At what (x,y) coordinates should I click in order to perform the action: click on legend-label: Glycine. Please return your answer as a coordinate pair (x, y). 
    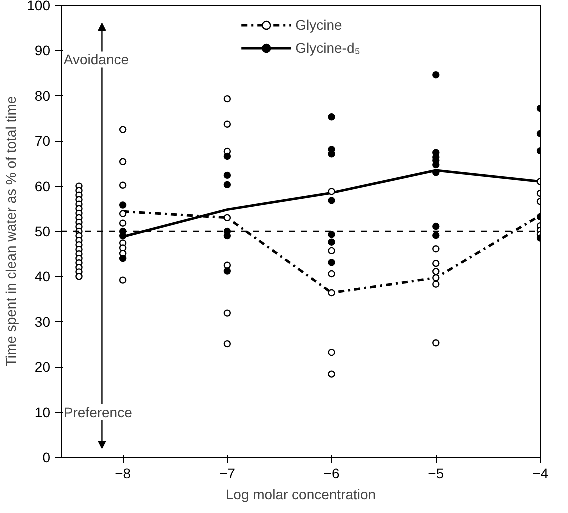
    Looking at the image, I should click on (319, 25).